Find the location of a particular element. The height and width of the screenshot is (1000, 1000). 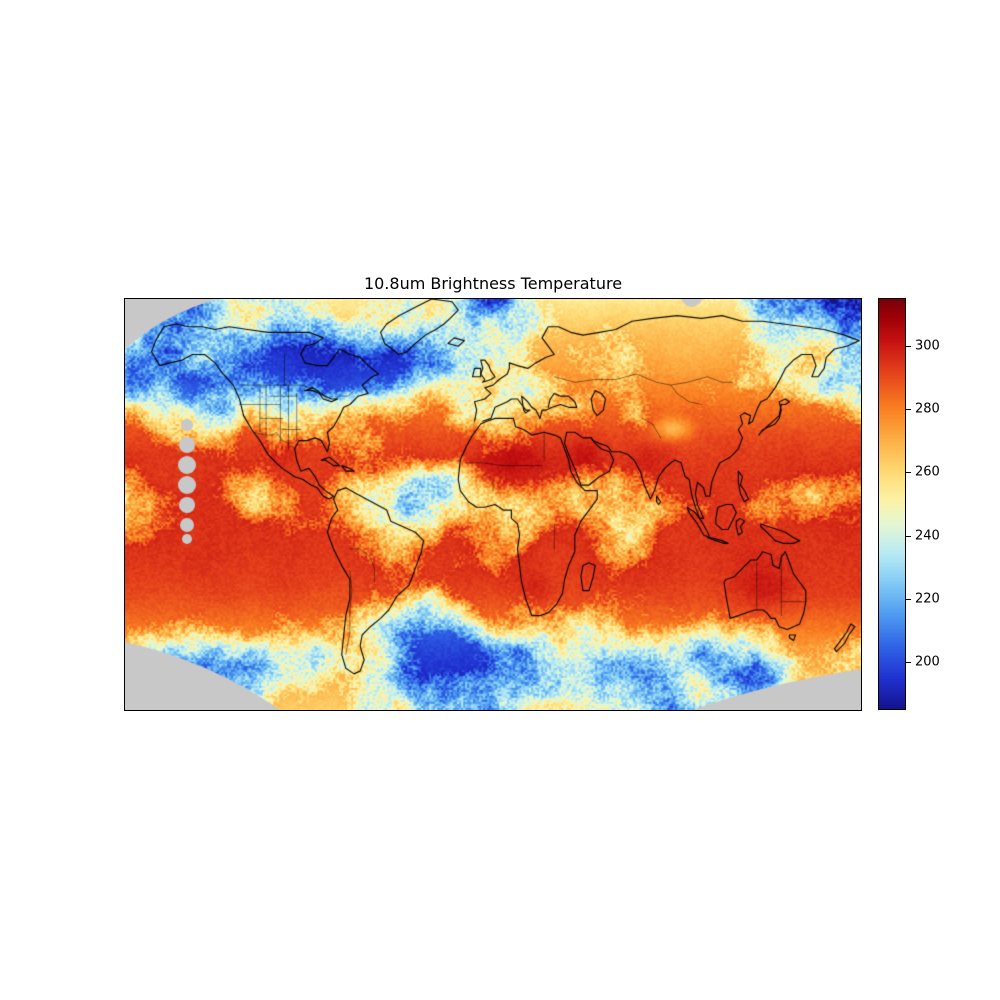

colorbar-tick-label: 200 is located at coordinates (927, 662).